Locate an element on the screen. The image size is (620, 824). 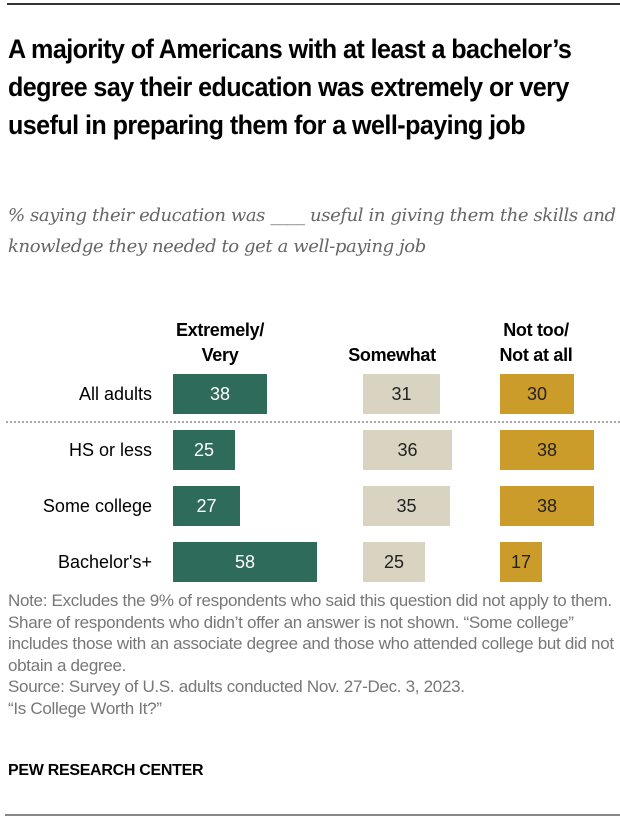
data-label: 31 is located at coordinates (401, 394).